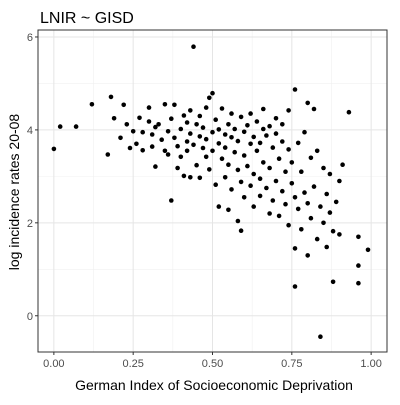 The image size is (400, 405). I want to click on chart-title: LNIR ~ GISD, so click(87, 18).